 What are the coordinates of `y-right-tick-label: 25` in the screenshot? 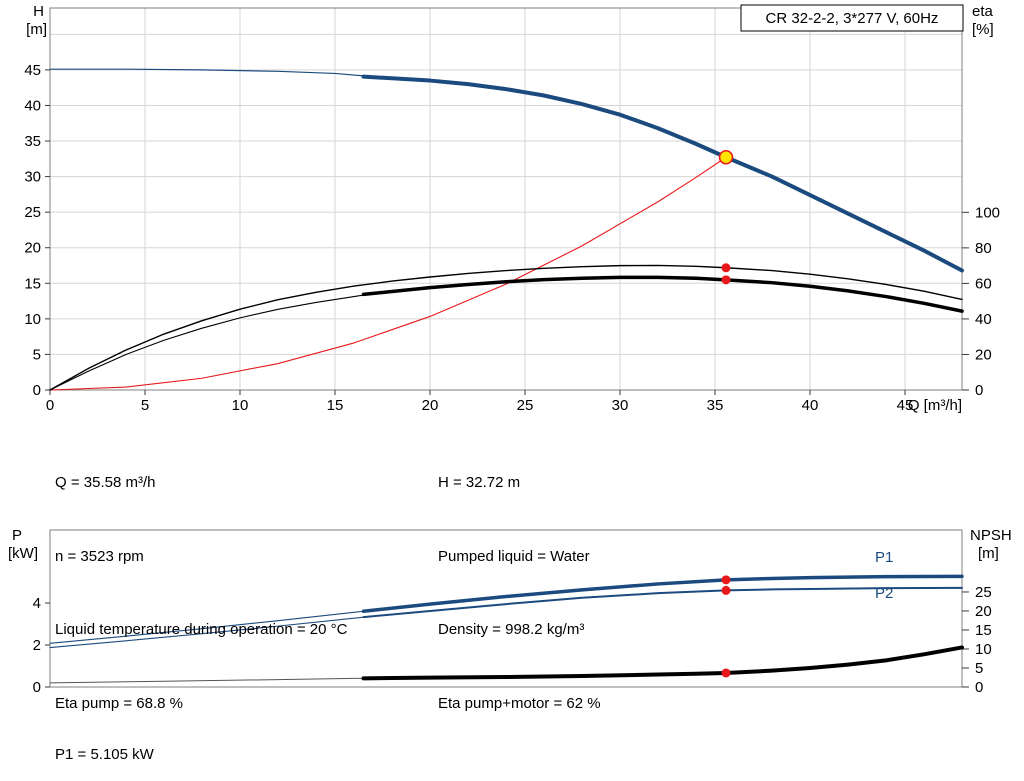 It's located at (983, 592).